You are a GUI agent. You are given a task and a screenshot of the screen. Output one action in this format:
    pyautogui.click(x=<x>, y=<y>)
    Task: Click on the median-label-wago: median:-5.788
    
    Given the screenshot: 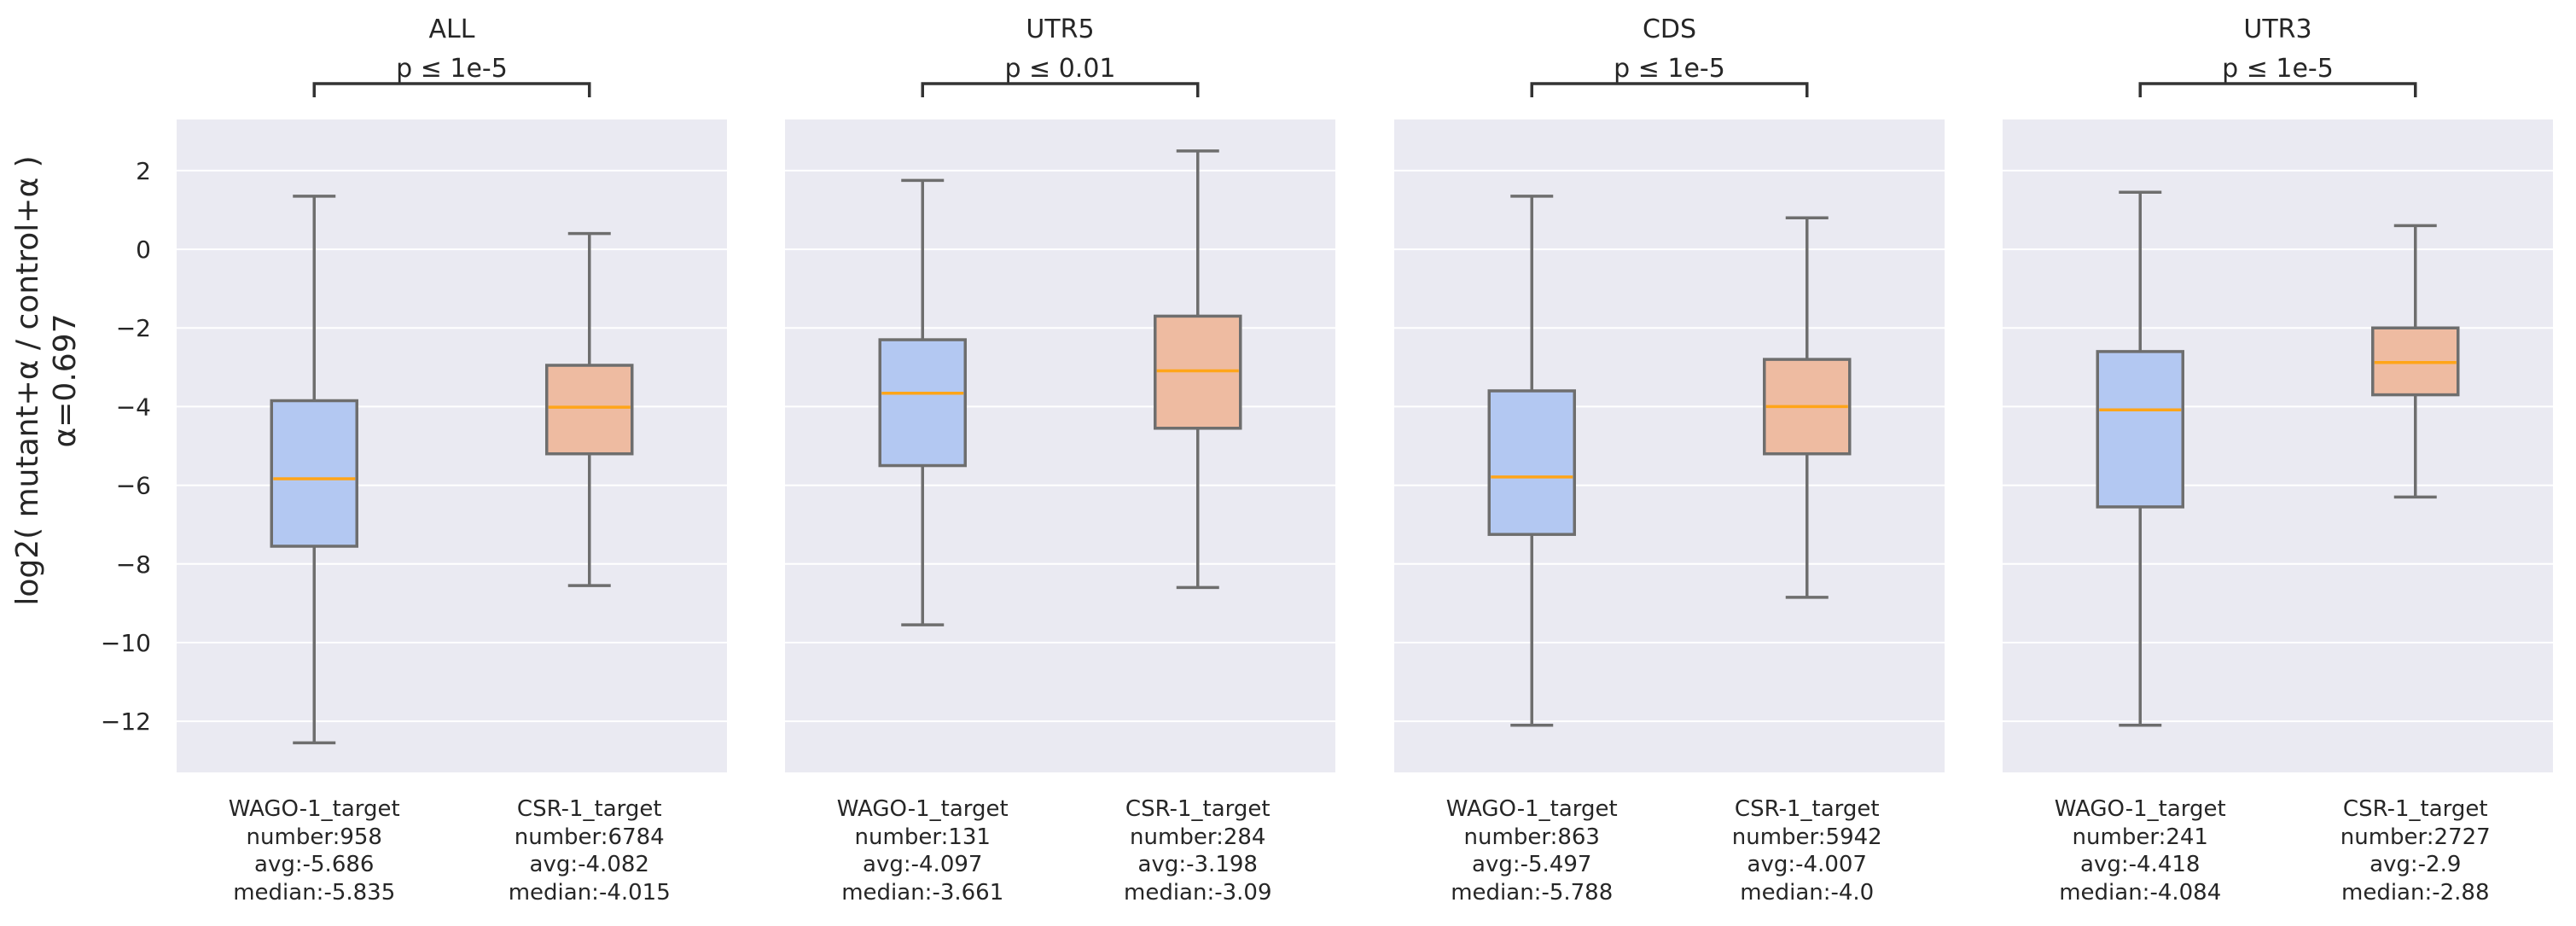 What is the action you would take?
    pyautogui.click(x=1532, y=893)
    